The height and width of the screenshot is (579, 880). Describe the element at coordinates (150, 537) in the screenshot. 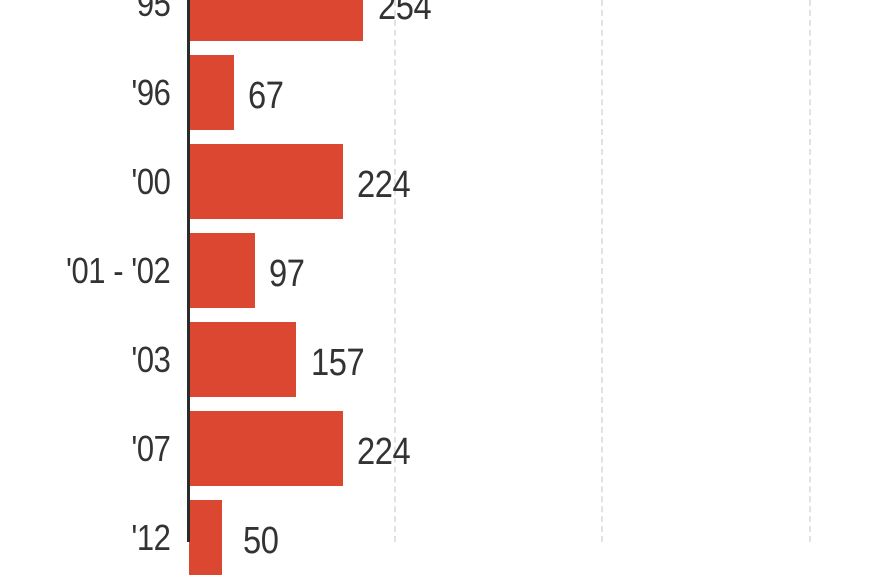

I see `category-label: '12` at that location.